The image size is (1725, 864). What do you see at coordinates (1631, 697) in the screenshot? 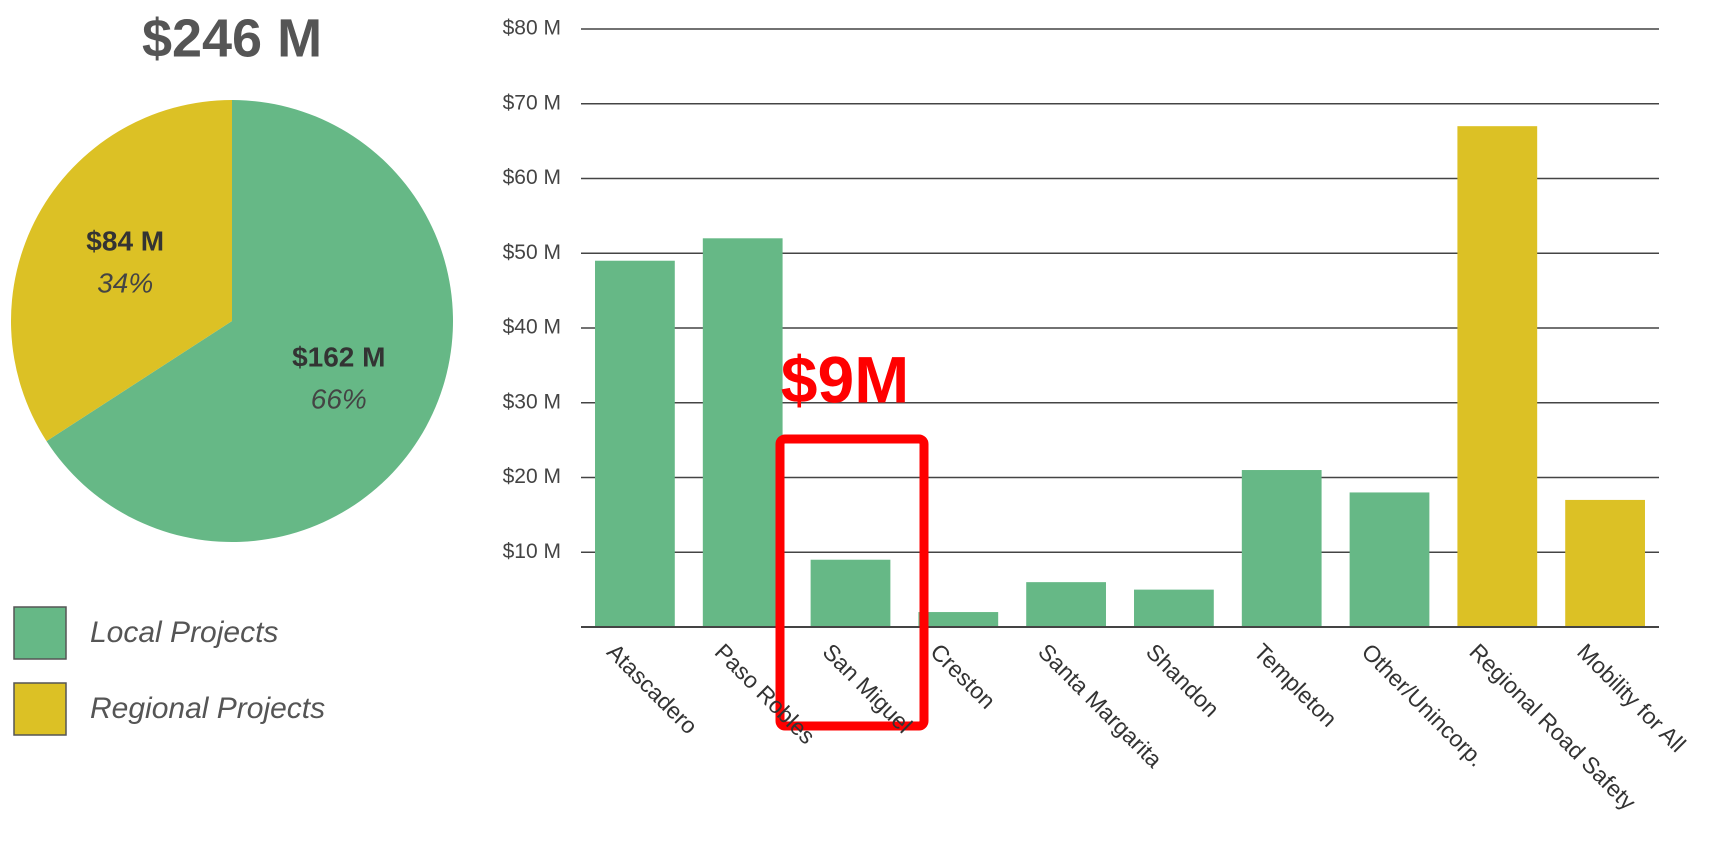
I see `x-tick-label: Mobility for All` at bounding box center [1631, 697].